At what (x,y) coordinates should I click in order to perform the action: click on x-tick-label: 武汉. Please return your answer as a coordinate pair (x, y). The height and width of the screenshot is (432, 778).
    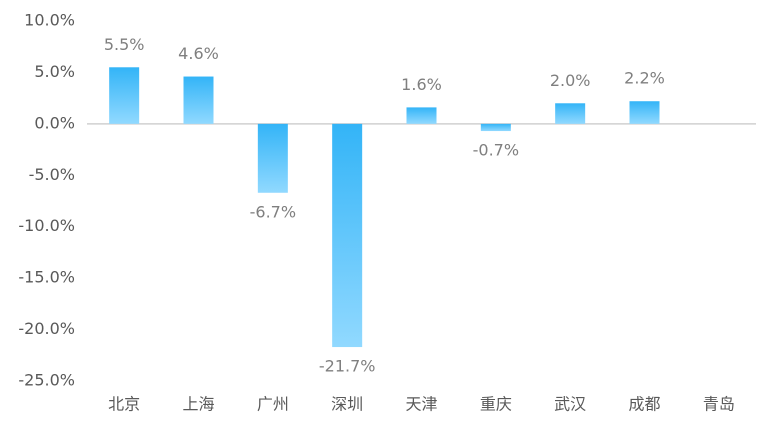
    Looking at the image, I should click on (570, 404).